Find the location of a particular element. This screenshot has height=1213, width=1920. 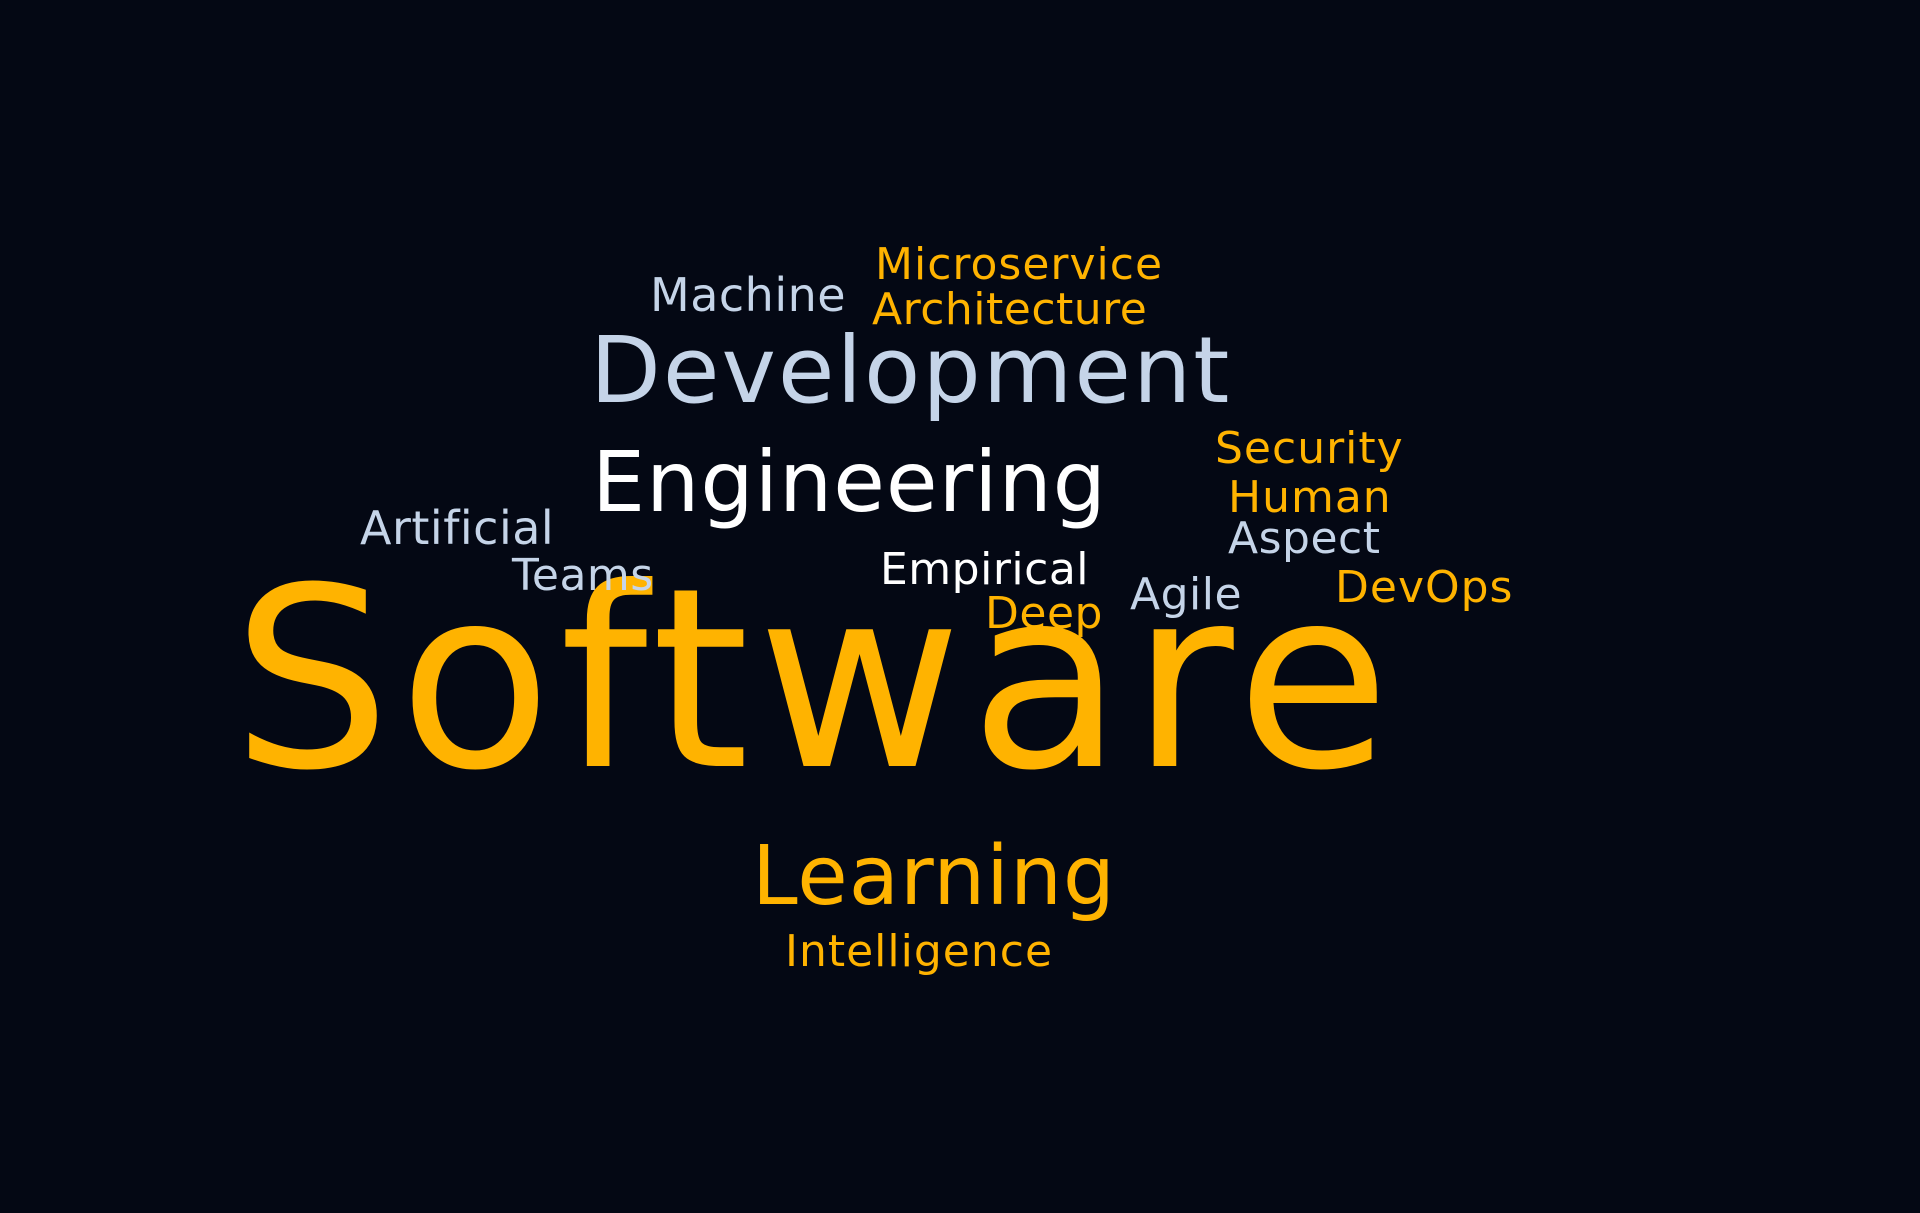

word-deep: Deep is located at coordinates (1044, 613).